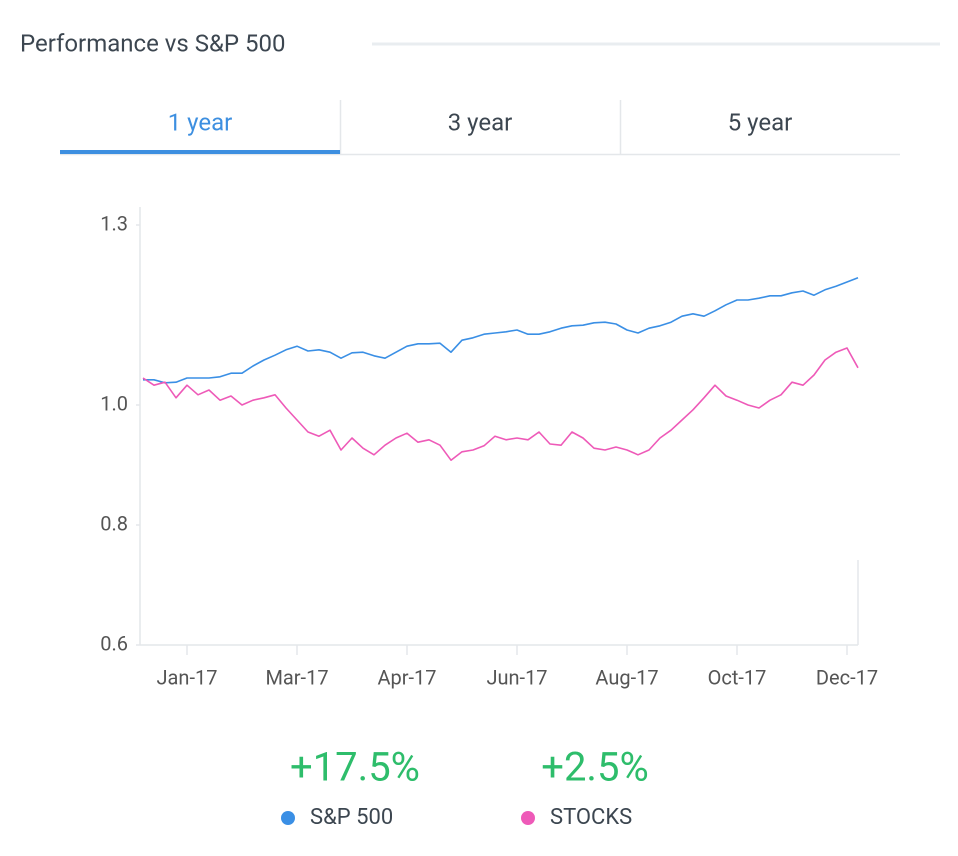 This screenshot has width=958, height=856. Describe the element at coordinates (114, 523) in the screenshot. I see `y-tick-label: 0.8` at that location.